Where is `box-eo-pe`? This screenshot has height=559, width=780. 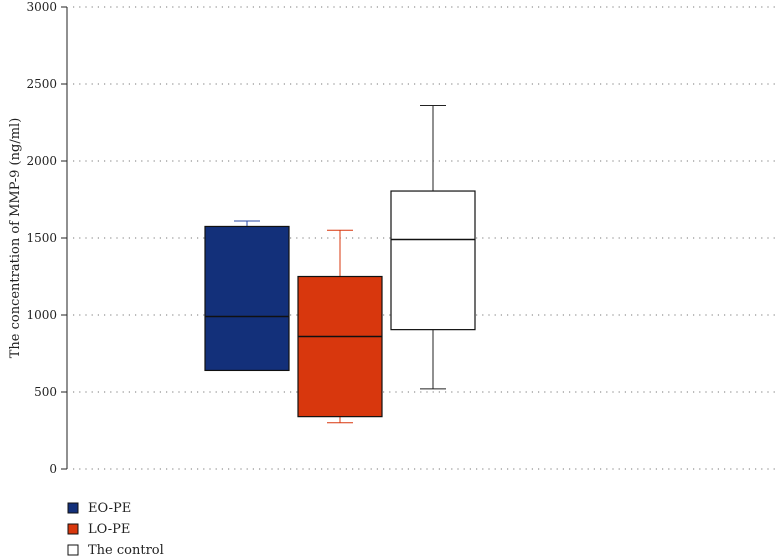 box-eo-pe is located at coordinates (247, 296).